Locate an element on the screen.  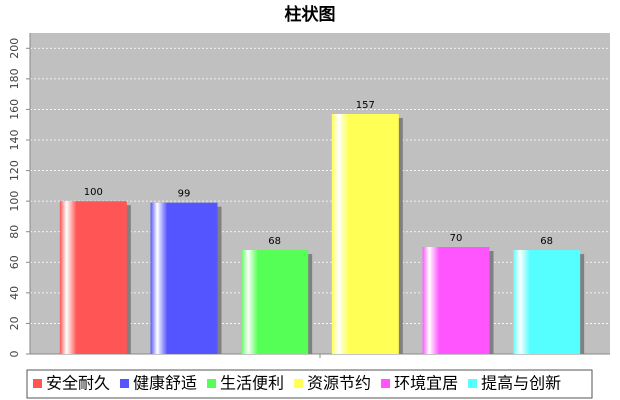
y-tick-label: 120 is located at coordinates (14, 170).